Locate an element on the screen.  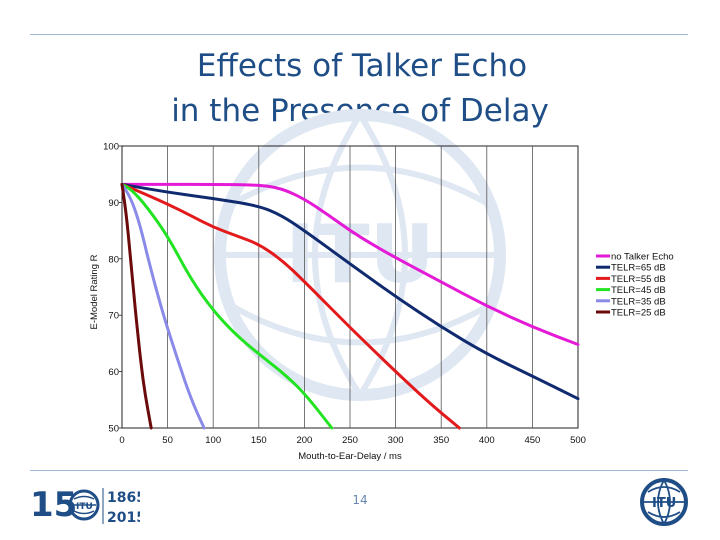
legend-label-3: TELR=45 dB is located at coordinates (638, 290).